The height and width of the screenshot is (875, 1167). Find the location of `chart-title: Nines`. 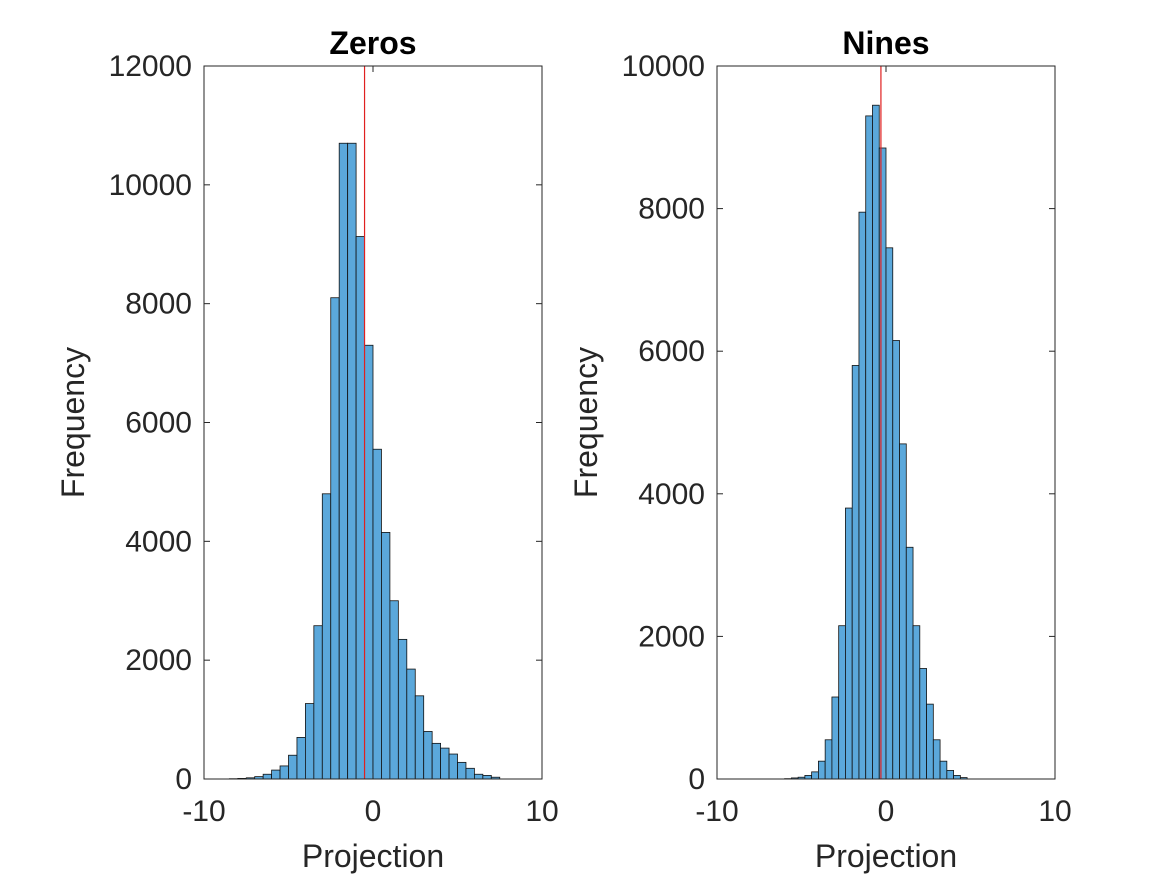

chart-title: Nines is located at coordinates (885, 43).